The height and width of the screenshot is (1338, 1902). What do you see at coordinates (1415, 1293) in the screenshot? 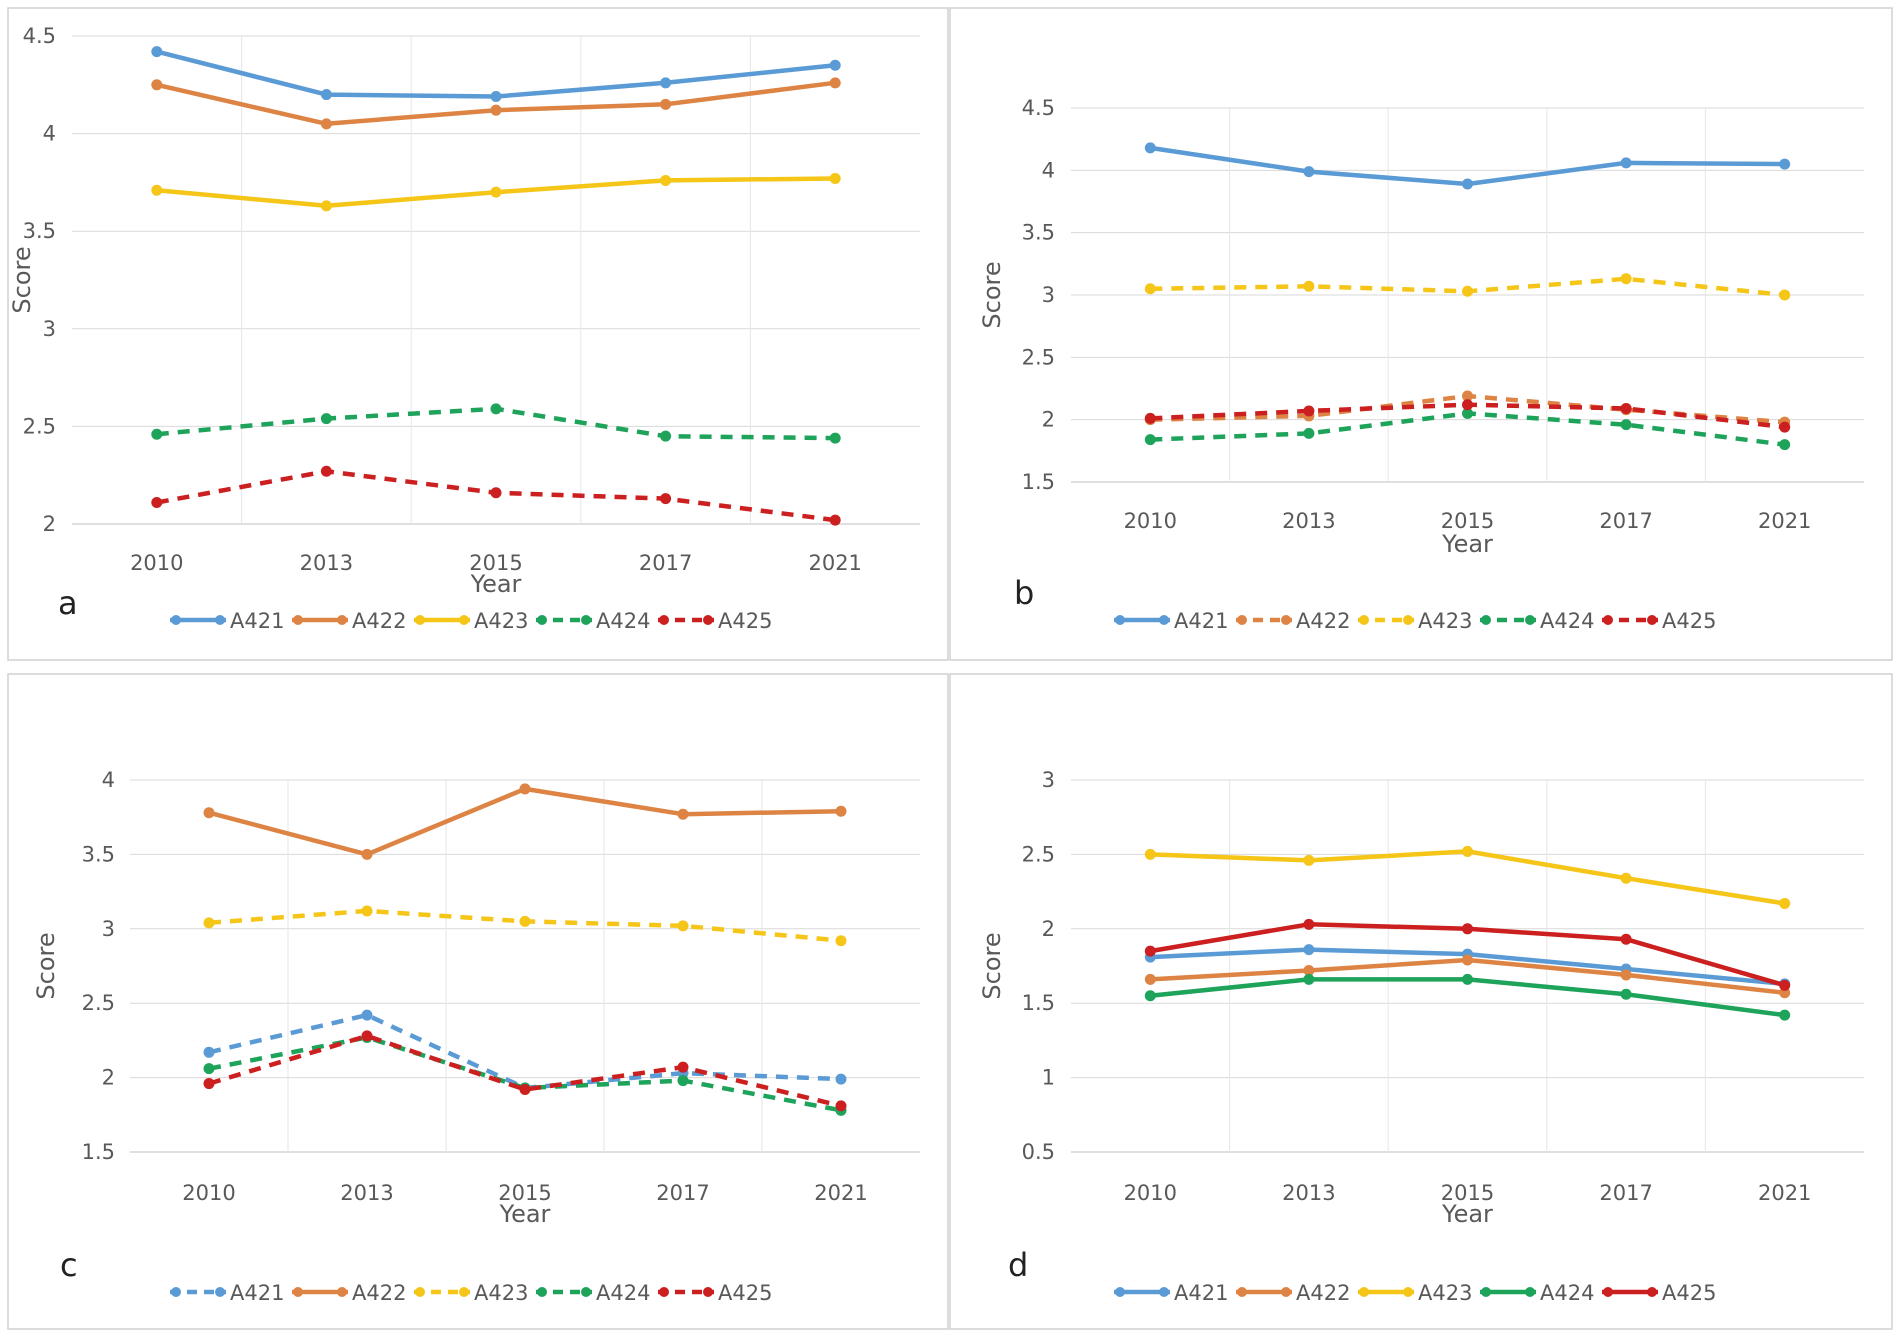
I see `legend: A421 A422 A423 A424 A425` at bounding box center [1415, 1293].